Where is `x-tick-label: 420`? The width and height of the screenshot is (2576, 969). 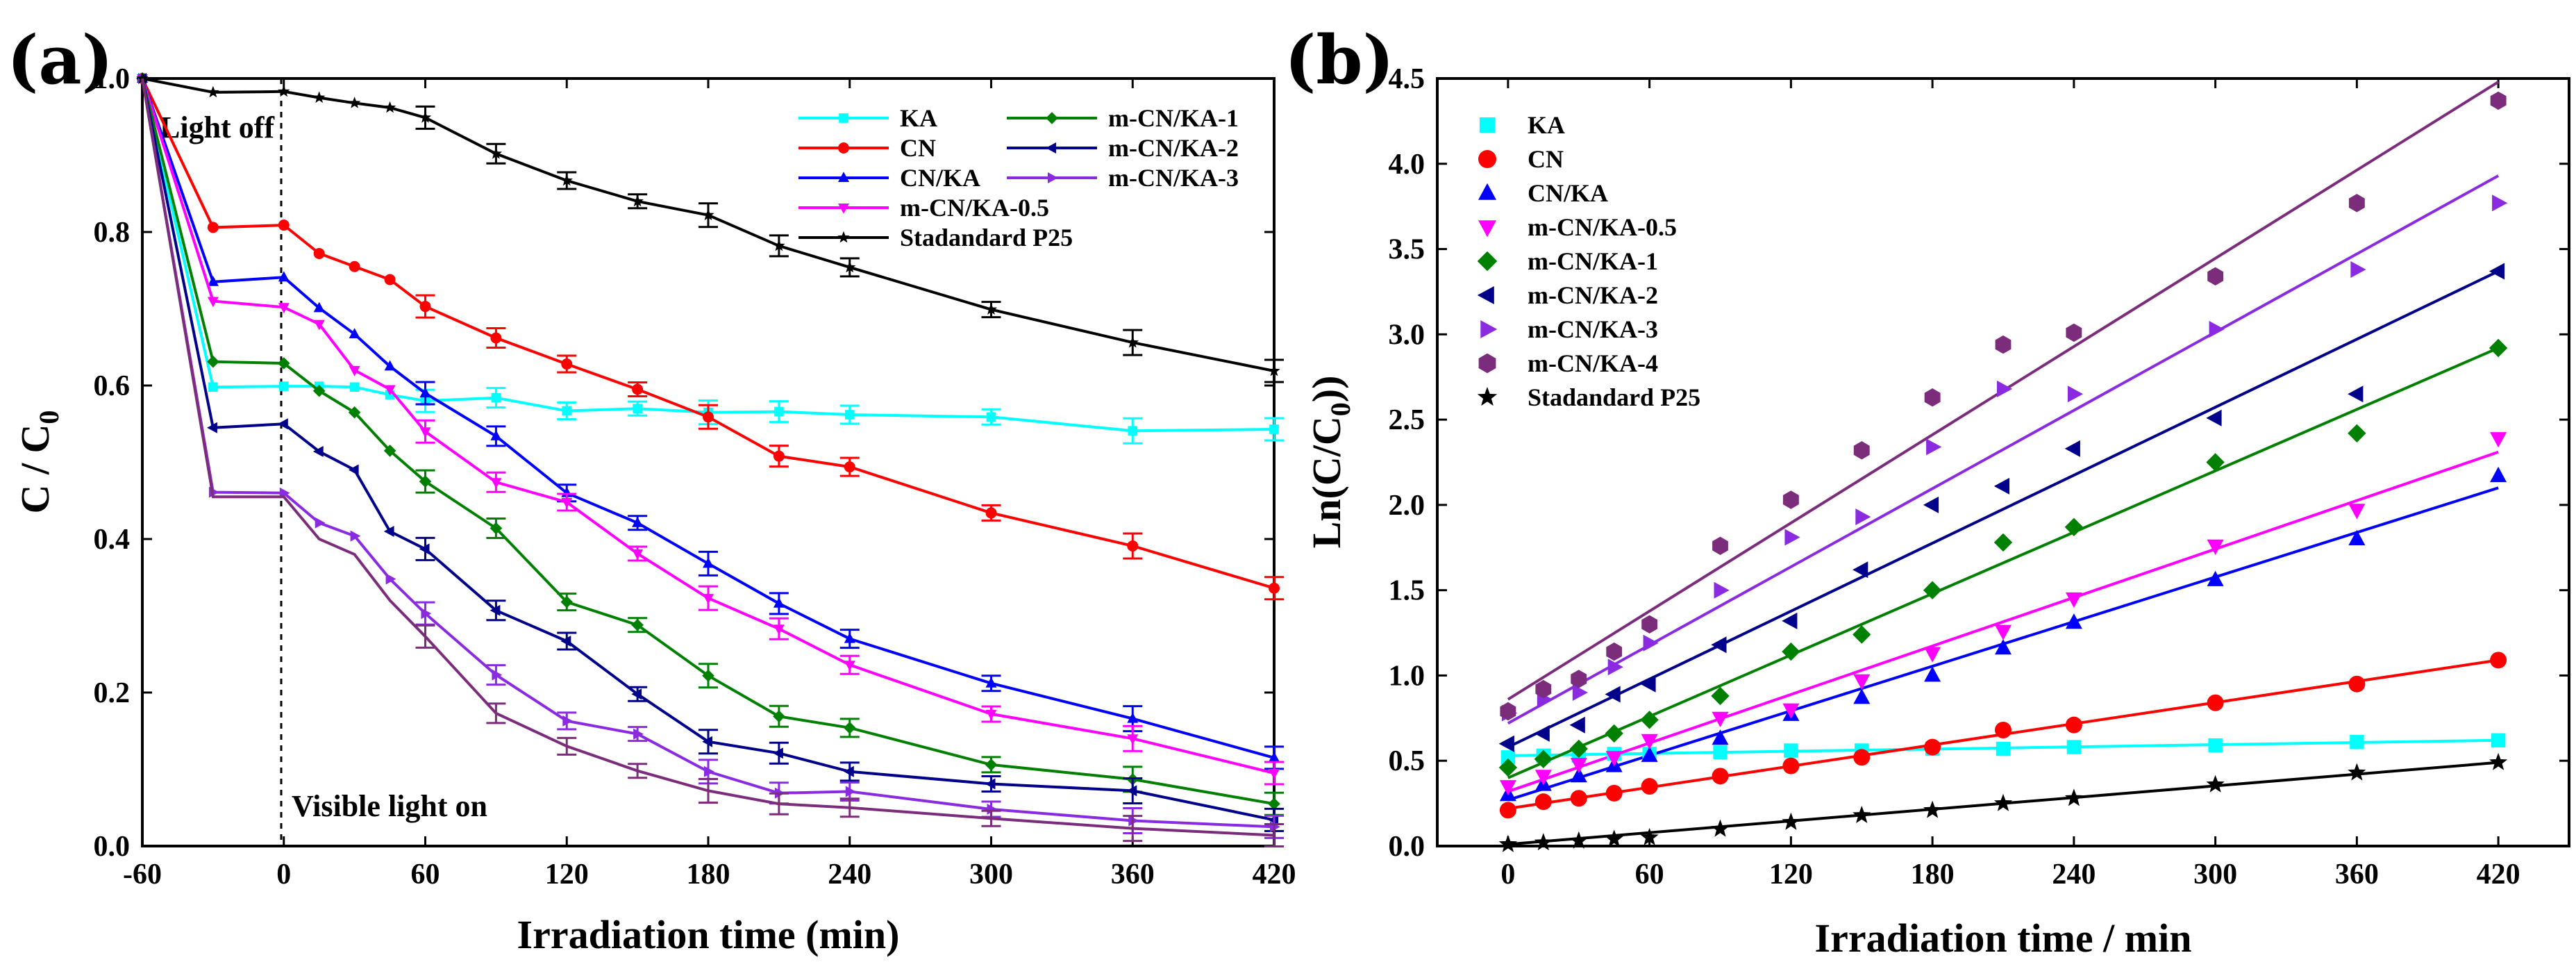
x-tick-label: 420 is located at coordinates (1274, 875).